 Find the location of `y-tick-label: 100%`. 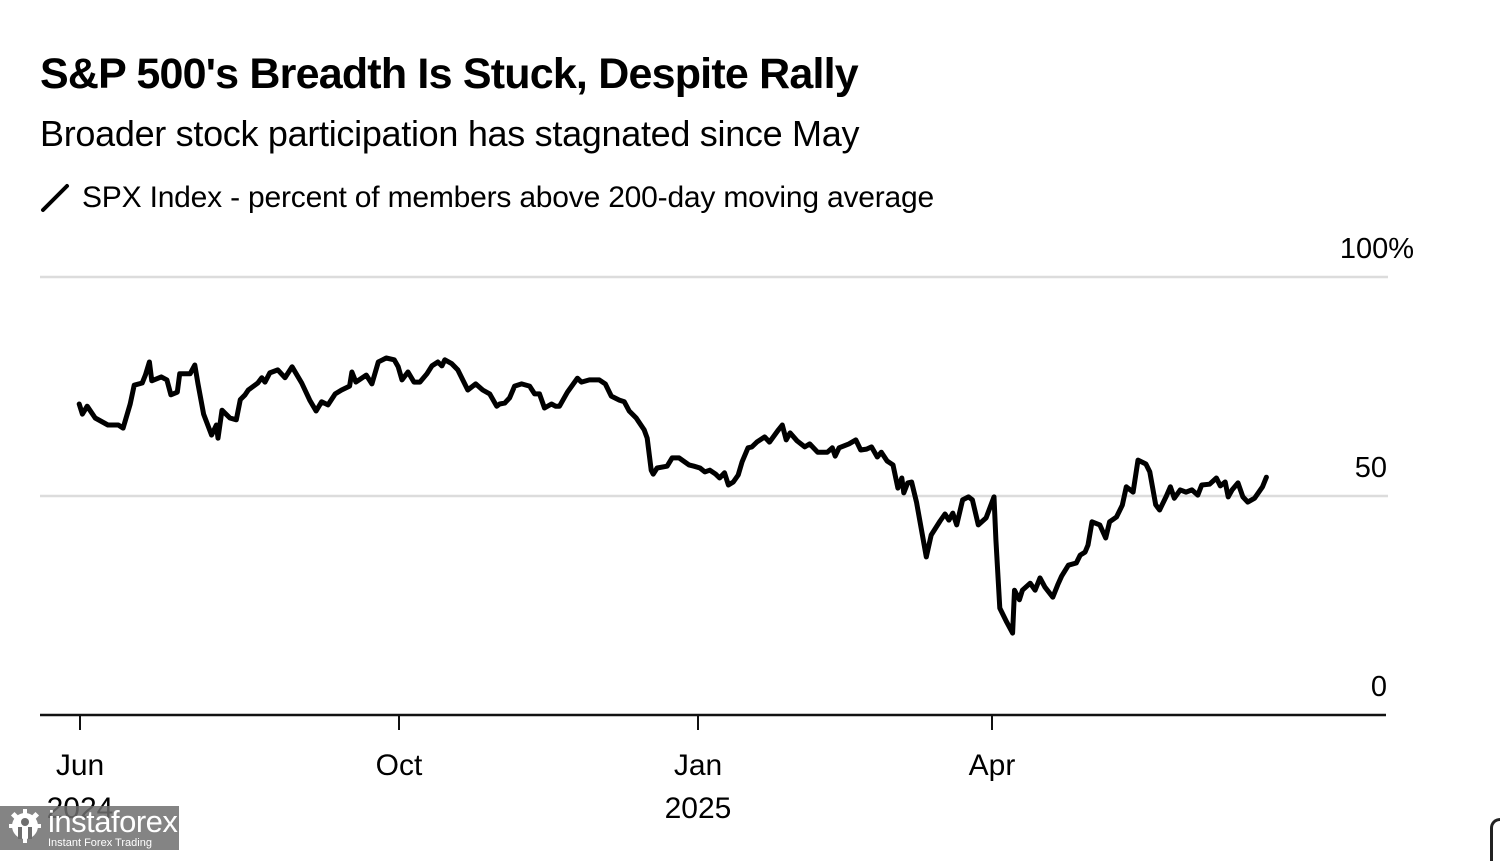

y-tick-label: 100% is located at coordinates (1377, 249).